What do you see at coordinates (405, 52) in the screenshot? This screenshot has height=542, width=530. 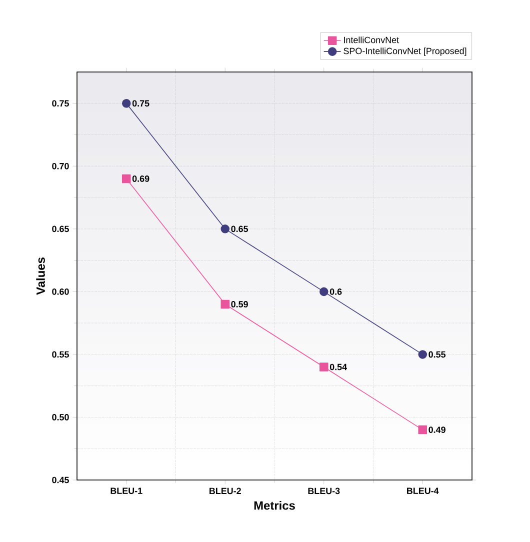 I see `legend-label: SPO-IntelliConvNet [Proposed]` at bounding box center [405, 52].